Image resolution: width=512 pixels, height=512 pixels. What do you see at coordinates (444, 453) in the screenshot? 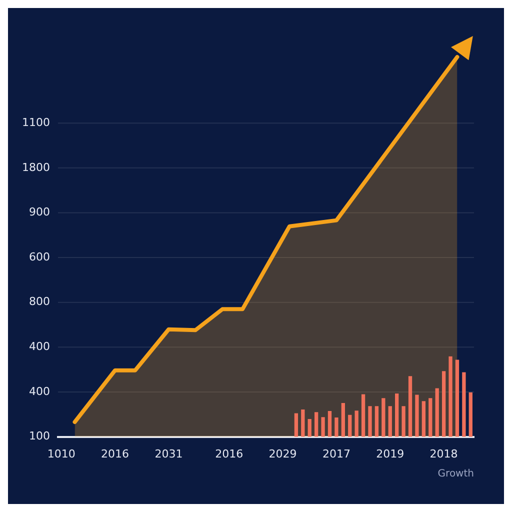
I see `x-tick-label: 2018` at bounding box center [444, 453].